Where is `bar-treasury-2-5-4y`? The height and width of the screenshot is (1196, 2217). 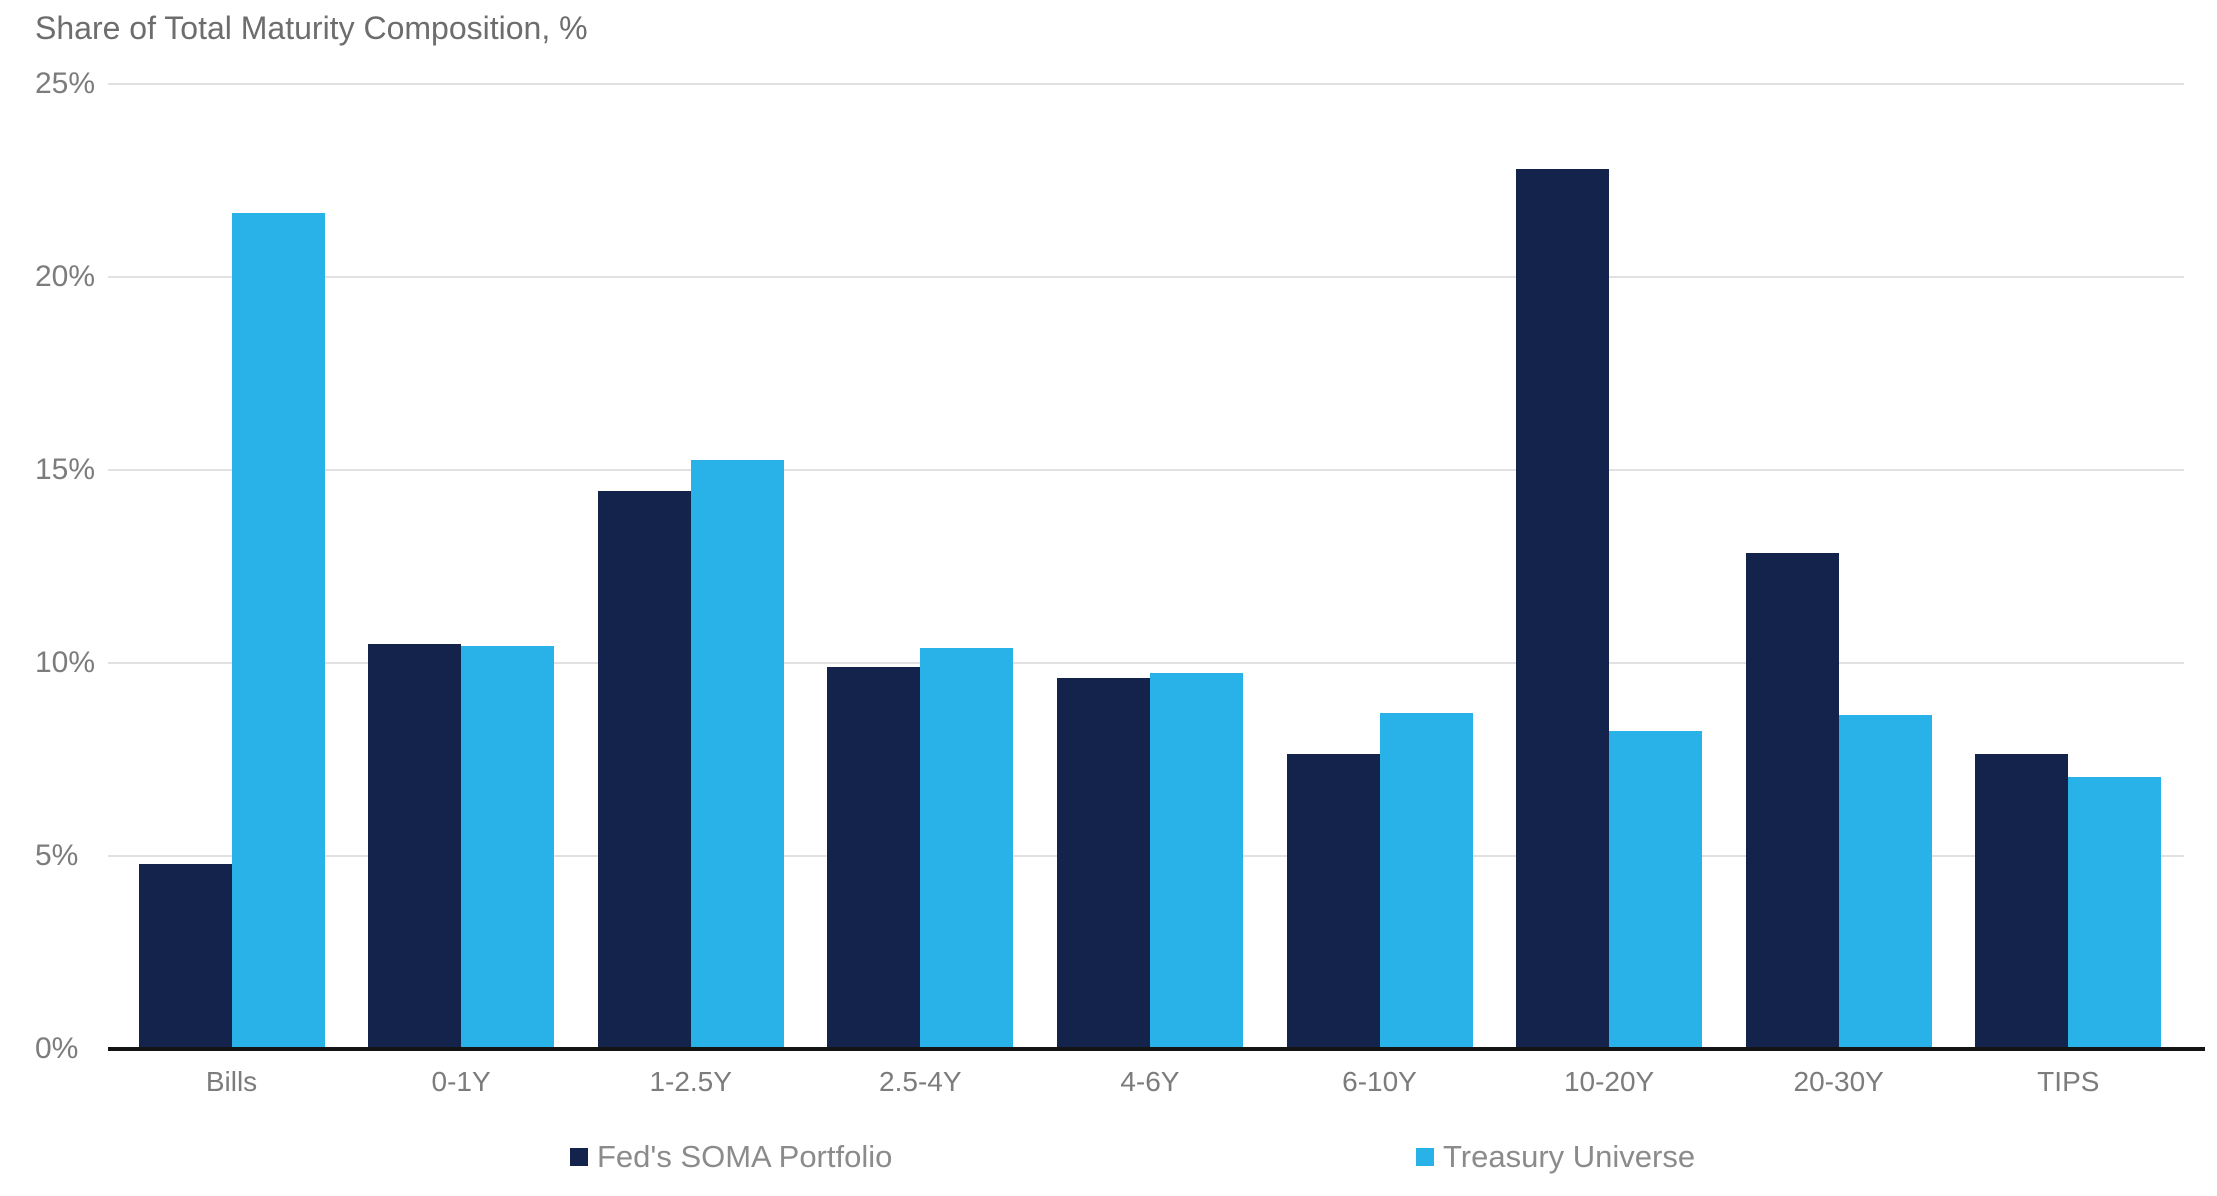 bar-treasury-2-5-4y is located at coordinates (967, 848).